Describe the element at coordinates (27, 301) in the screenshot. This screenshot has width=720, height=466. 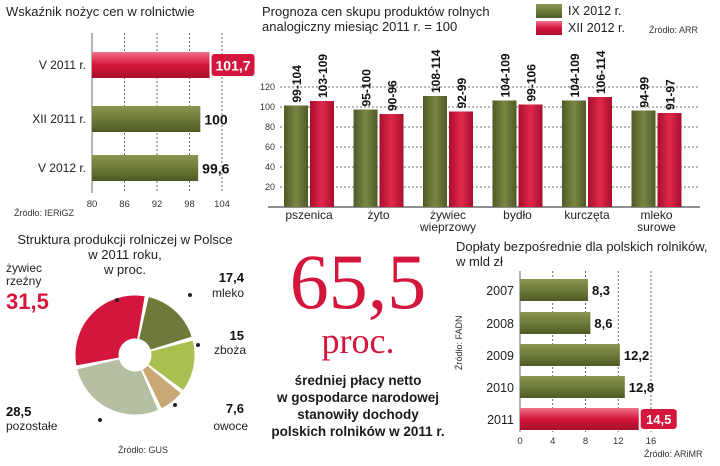
I see `structure-value-label: 31,5` at that location.